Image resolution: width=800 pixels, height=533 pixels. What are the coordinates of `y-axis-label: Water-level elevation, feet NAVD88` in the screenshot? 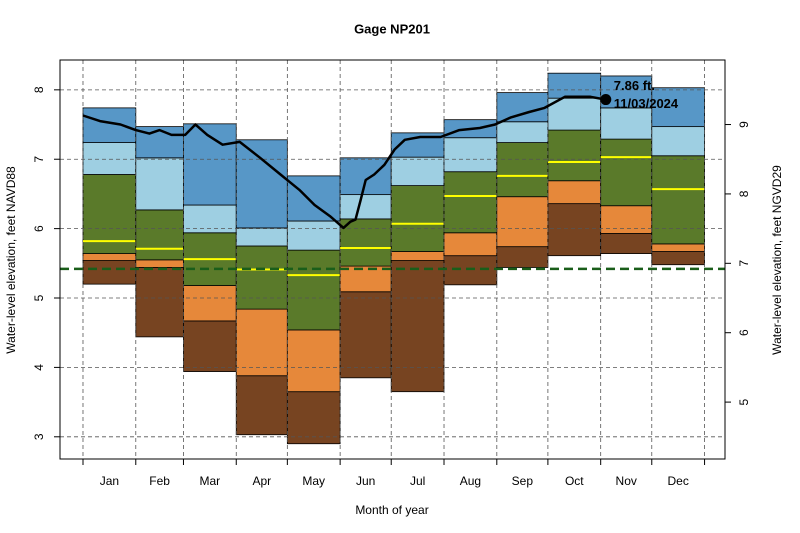 It's located at (11, 260).